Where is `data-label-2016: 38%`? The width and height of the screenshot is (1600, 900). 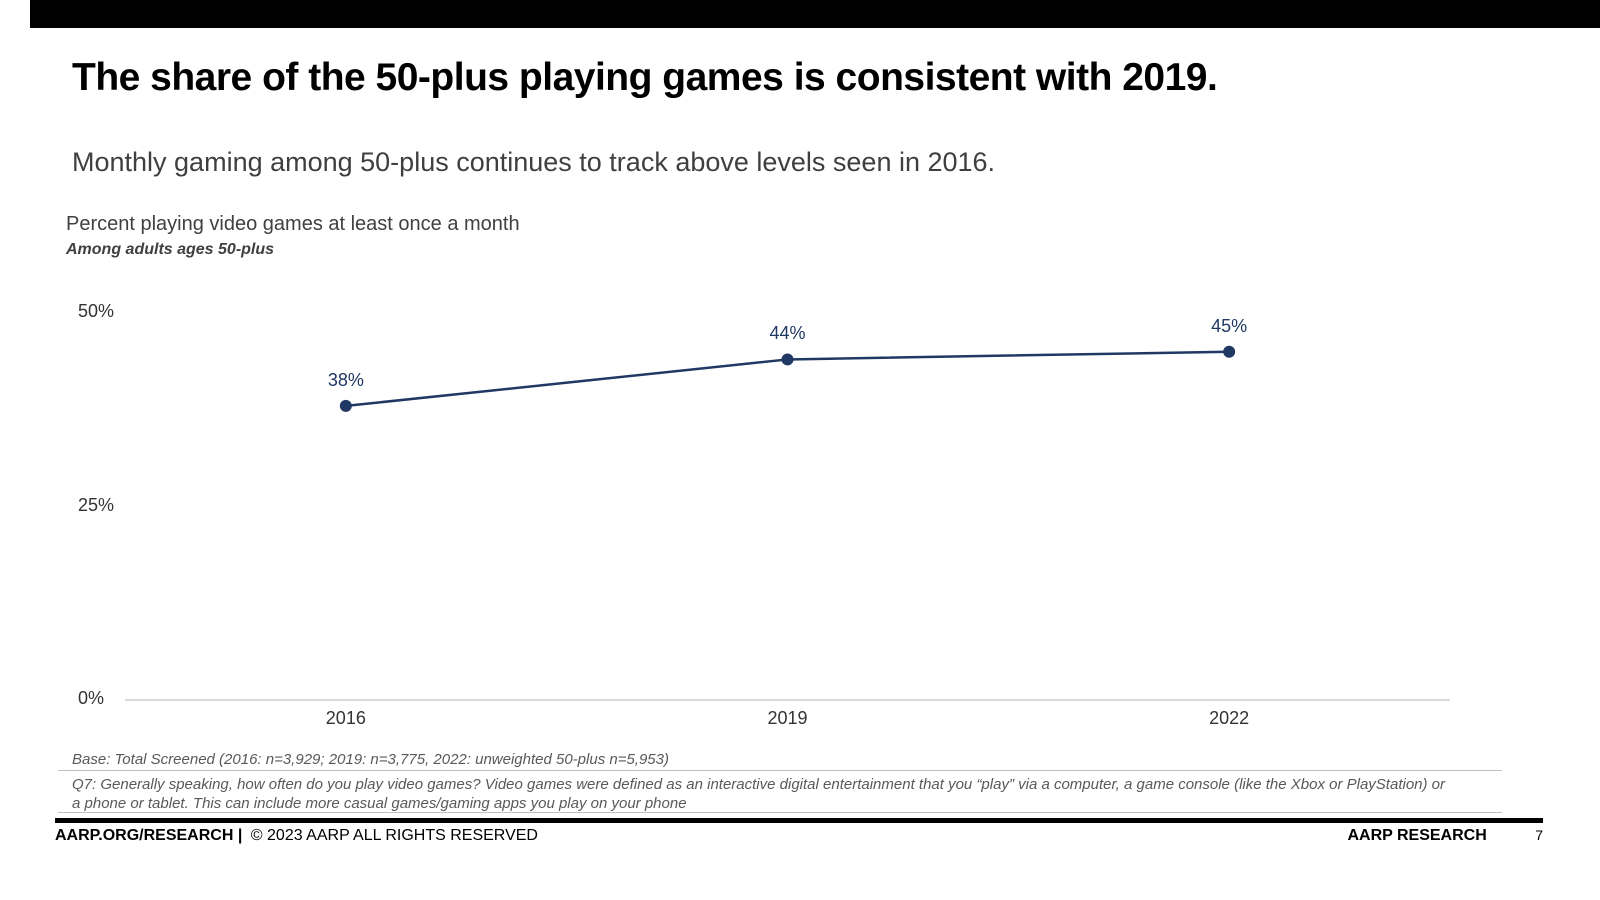
data-label-2016: 38% is located at coordinates (345, 379).